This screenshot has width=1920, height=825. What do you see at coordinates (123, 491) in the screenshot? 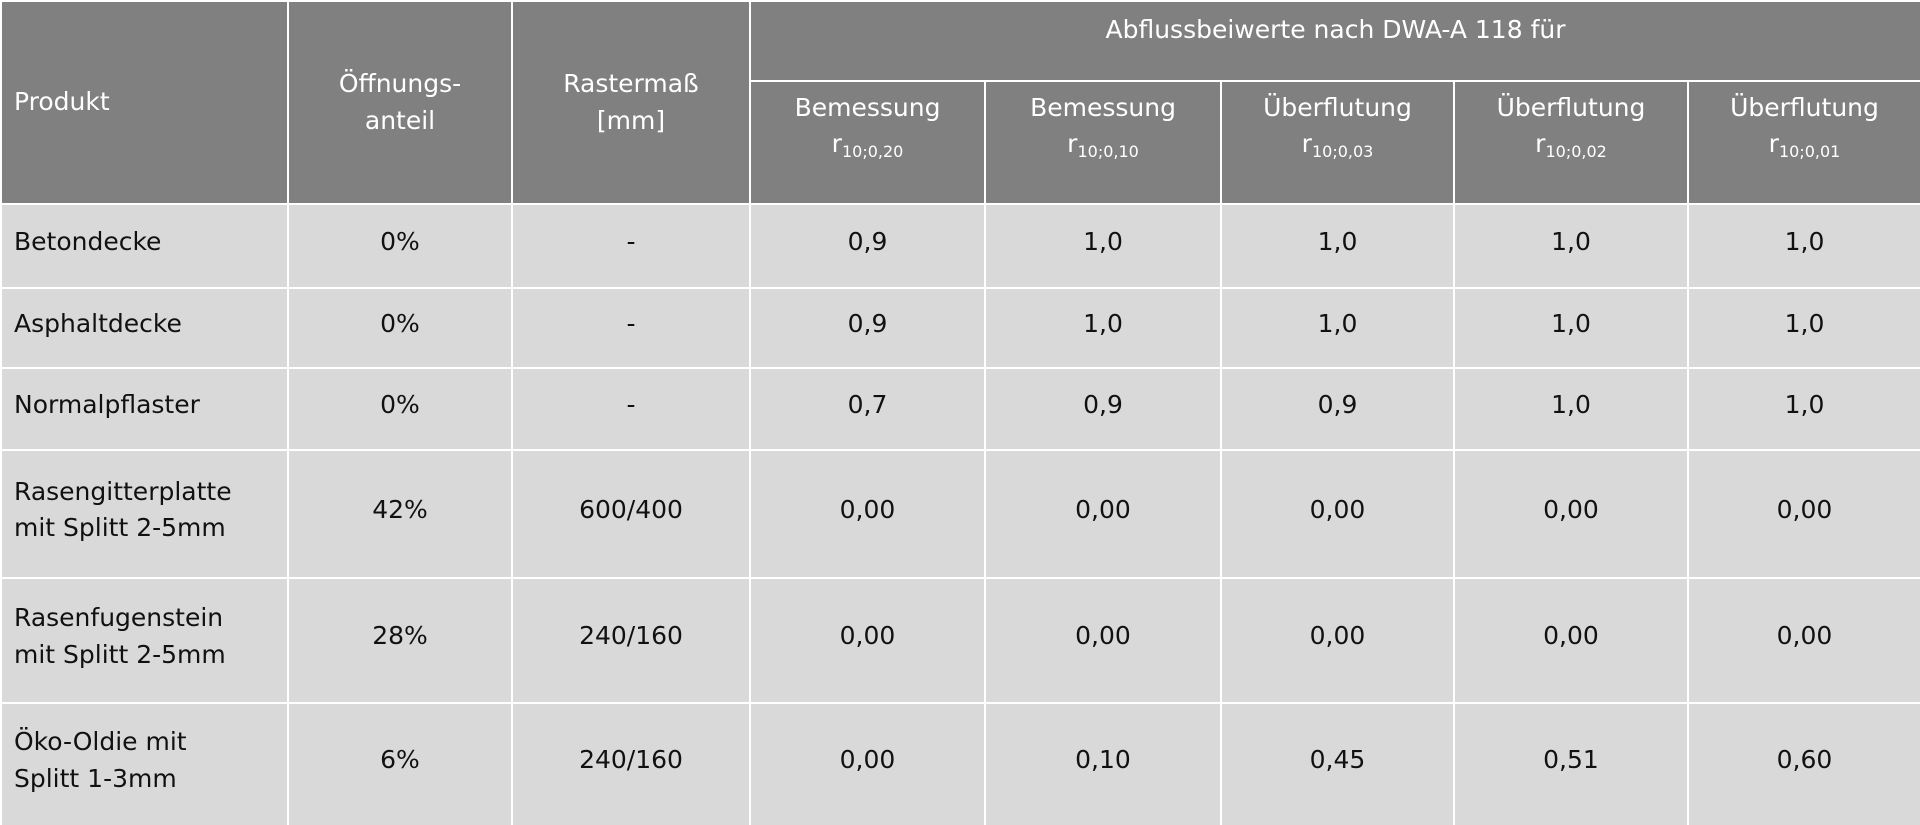
I see `product-line: Rasengitterplatte` at bounding box center [123, 491].